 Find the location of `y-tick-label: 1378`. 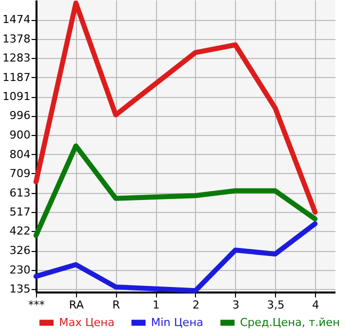

y-tick-label: 1378 is located at coordinates (16, 39).